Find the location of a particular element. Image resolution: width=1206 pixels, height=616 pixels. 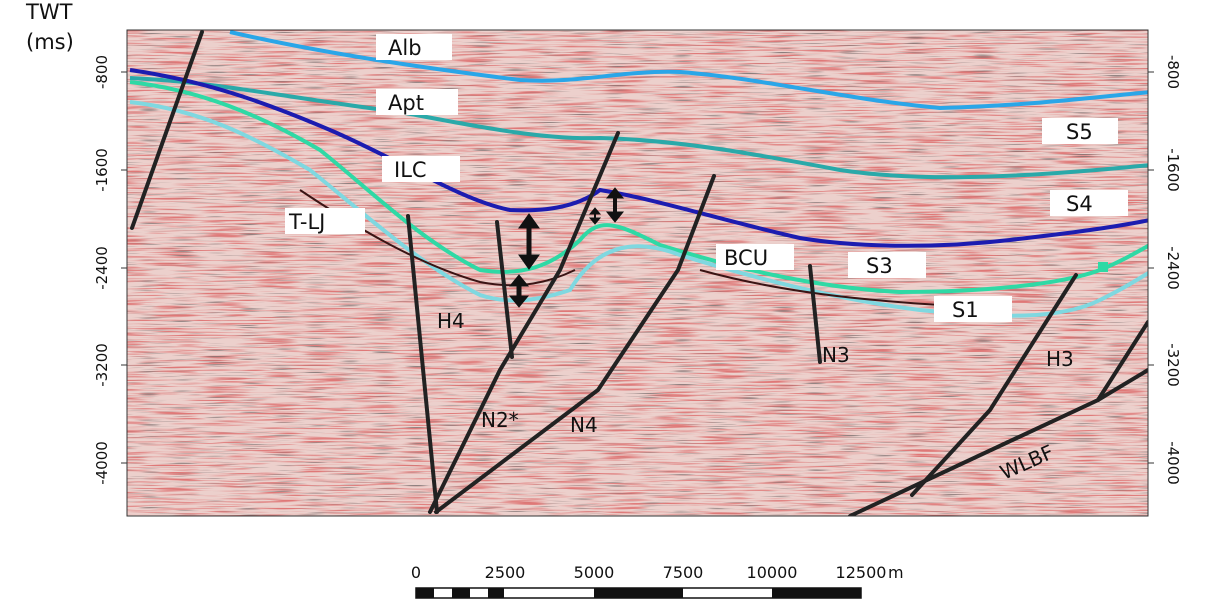

horizon-label-ilc: ILC is located at coordinates (421, 169).